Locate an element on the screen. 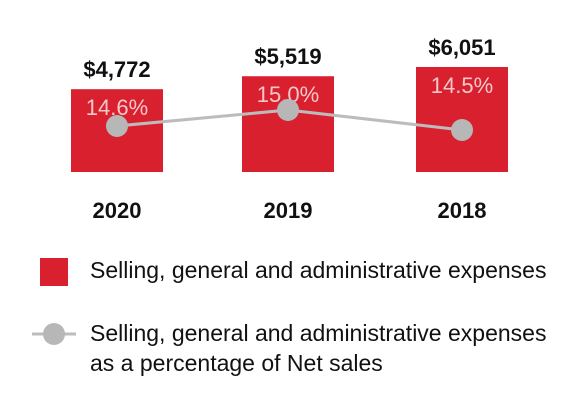  pct-marker-2018 is located at coordinates (462, 130).